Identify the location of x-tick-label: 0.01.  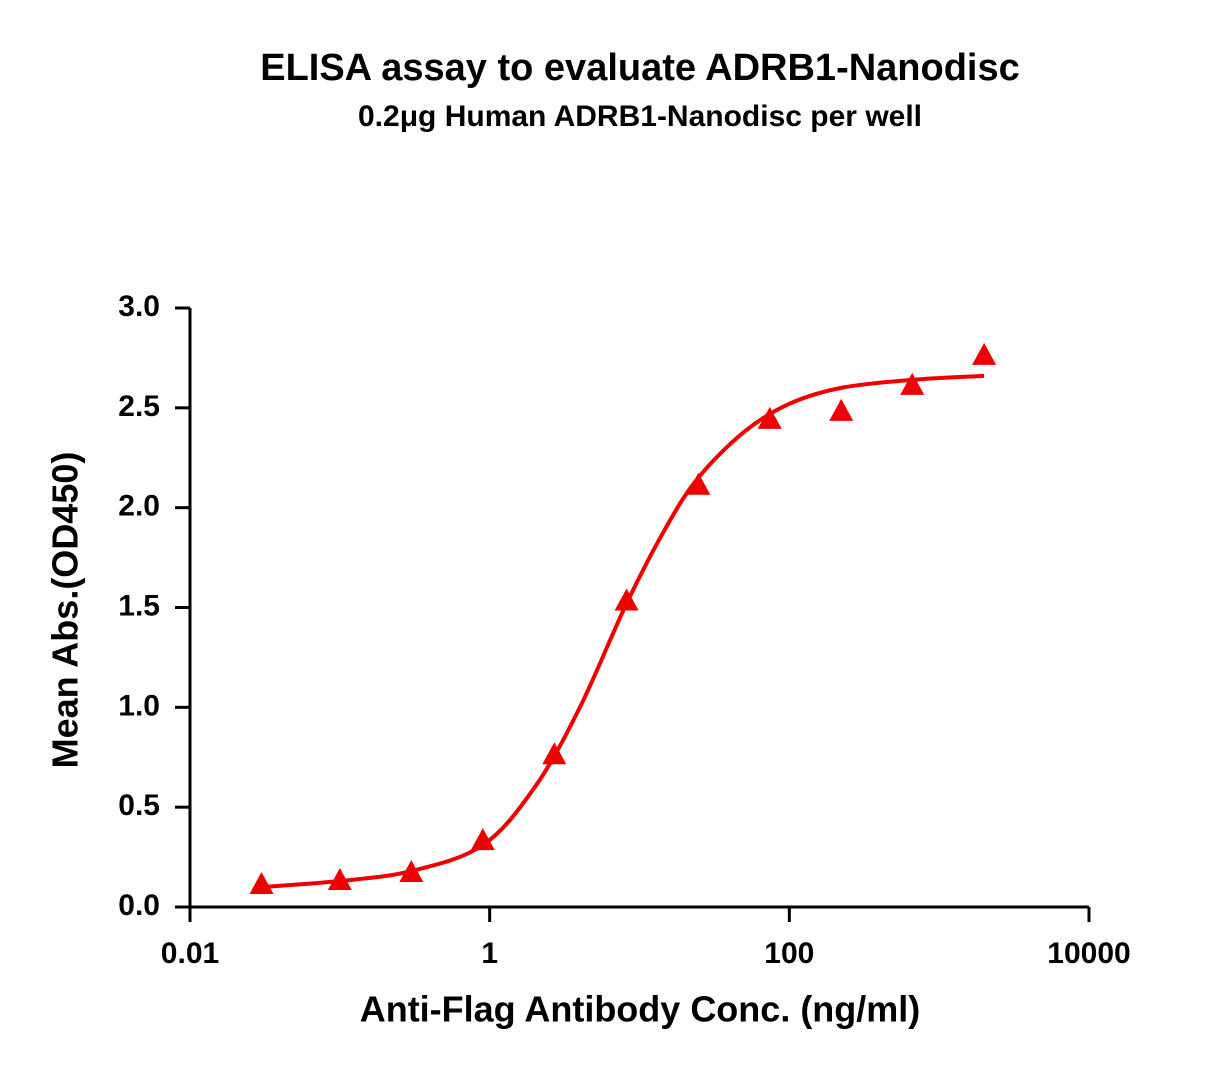
(190, 953).